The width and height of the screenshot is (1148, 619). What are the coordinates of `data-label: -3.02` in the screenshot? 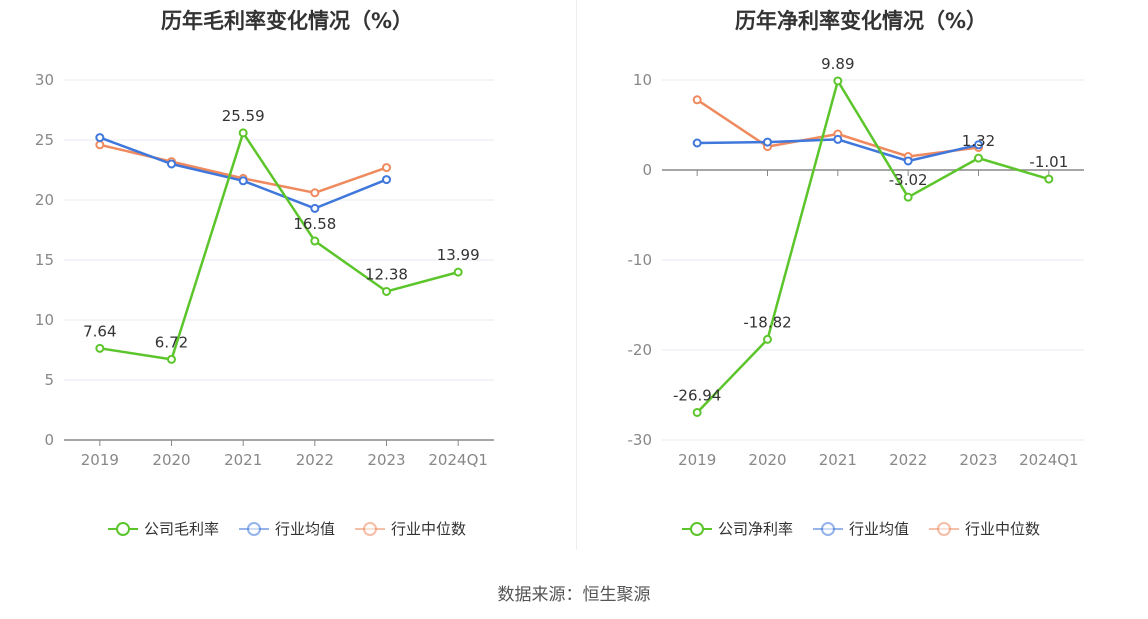 It's located at (908, 180).